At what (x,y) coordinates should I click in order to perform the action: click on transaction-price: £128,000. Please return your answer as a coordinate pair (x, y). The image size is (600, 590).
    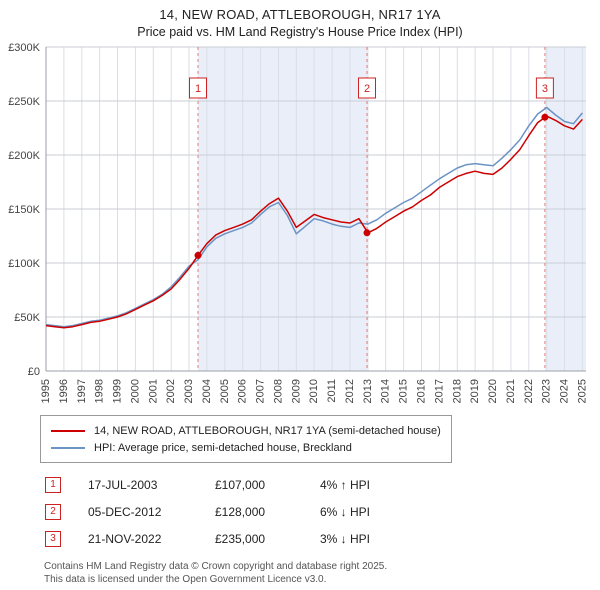
    Looking at the image, I should click on (240, 511).